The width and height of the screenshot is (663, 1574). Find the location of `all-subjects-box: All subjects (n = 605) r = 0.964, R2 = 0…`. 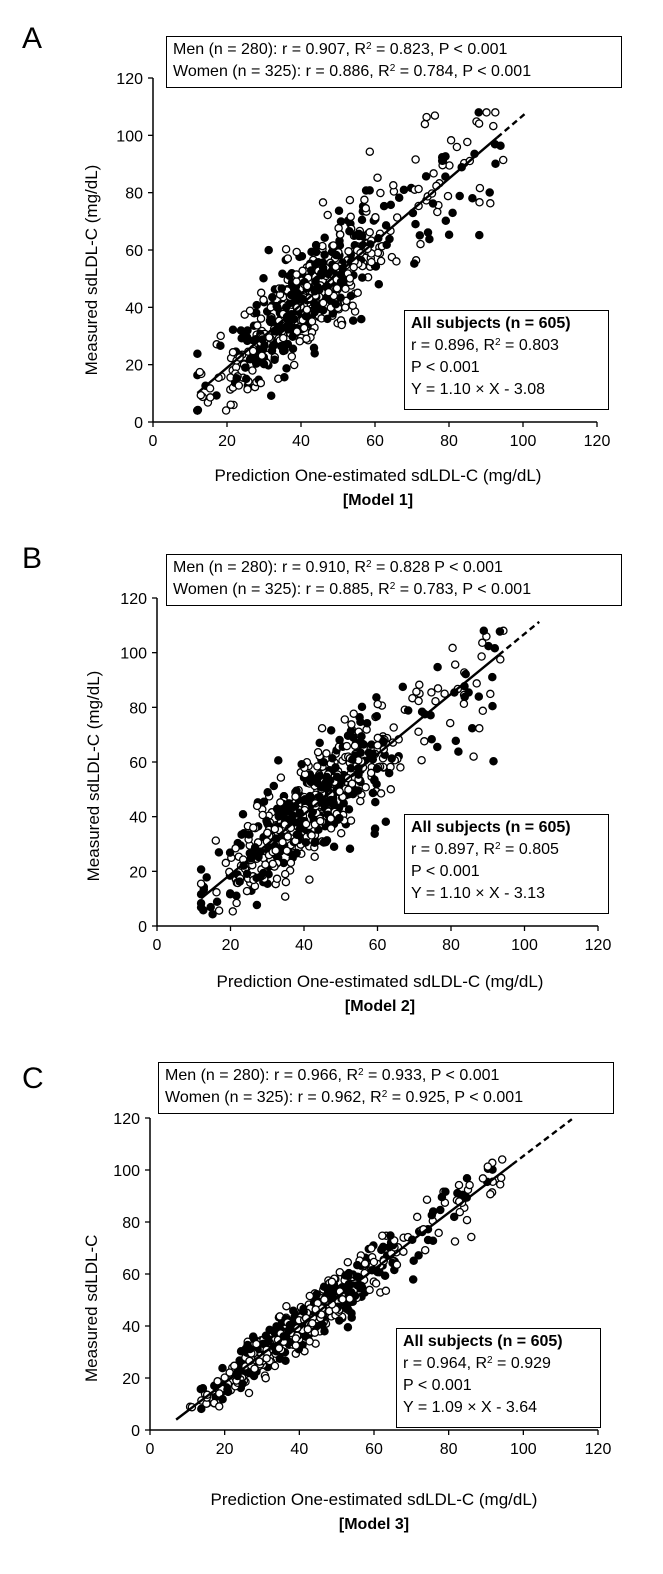

all-subjects-box: All subjects (n = 605) r = 0.964, R2 = 0… is located at coordinates (498, 1378).